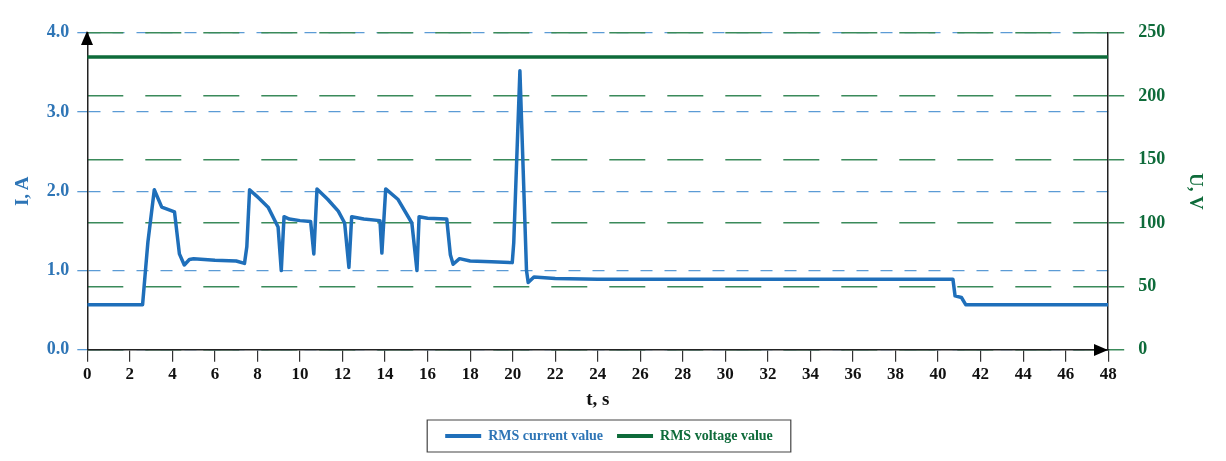 The height and width of the screenshot is (461, 1226). I want to click on x-tick-label: 36, so click(853, 374).